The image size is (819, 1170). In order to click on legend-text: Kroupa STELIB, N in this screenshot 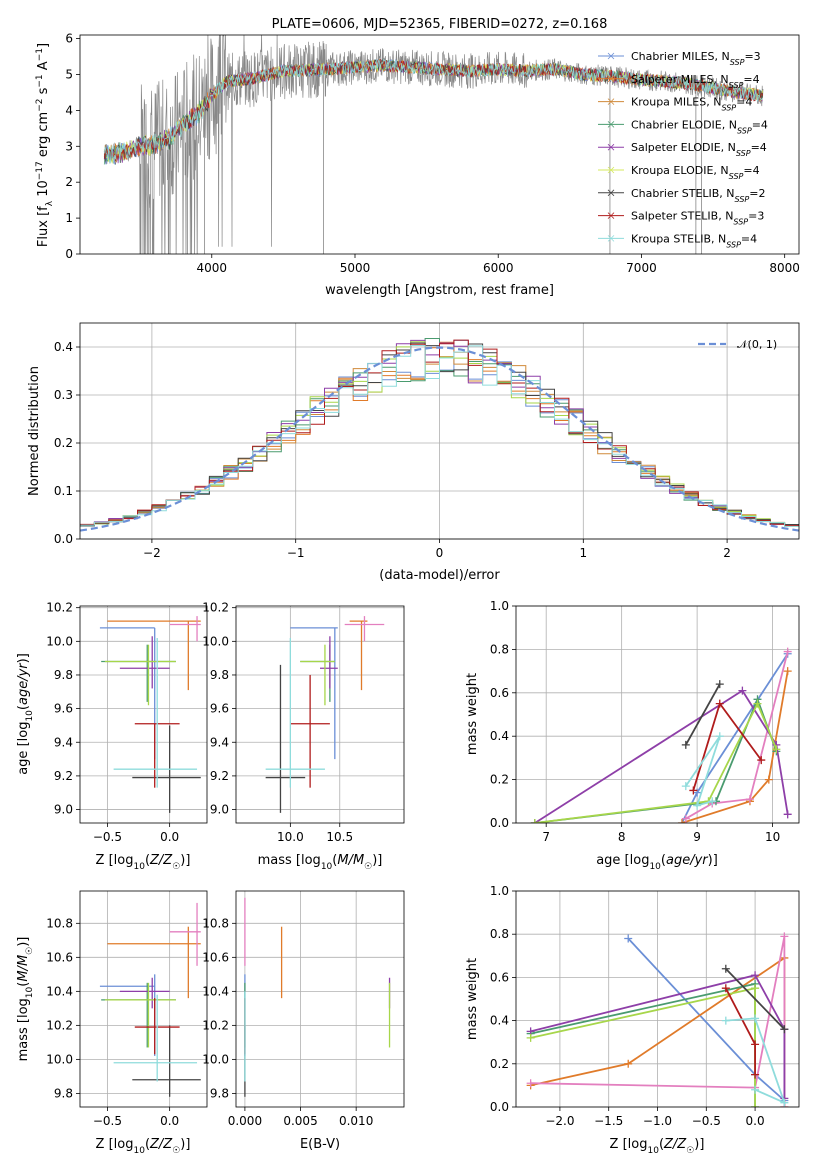, I will do `click(678, 238)`.